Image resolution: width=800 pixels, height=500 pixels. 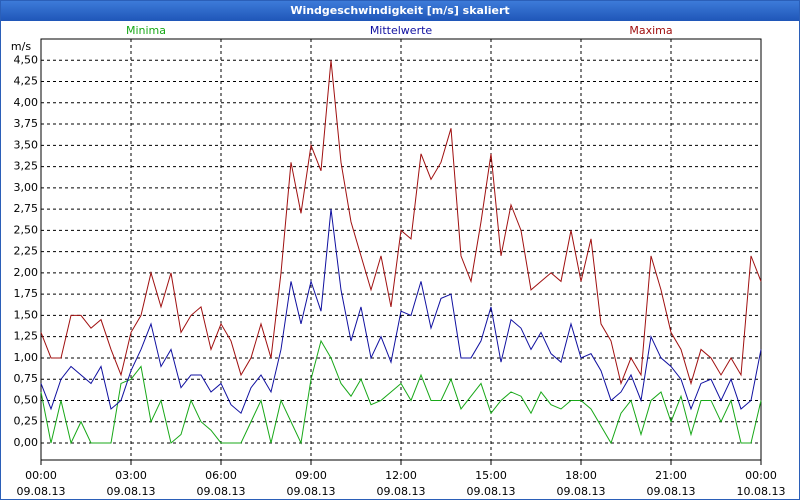 What do you see at coordinates (221, 483) in the screenshot?
I see `x-tick-label: 06:00 09.08.13` at bounding box center [221, 483].